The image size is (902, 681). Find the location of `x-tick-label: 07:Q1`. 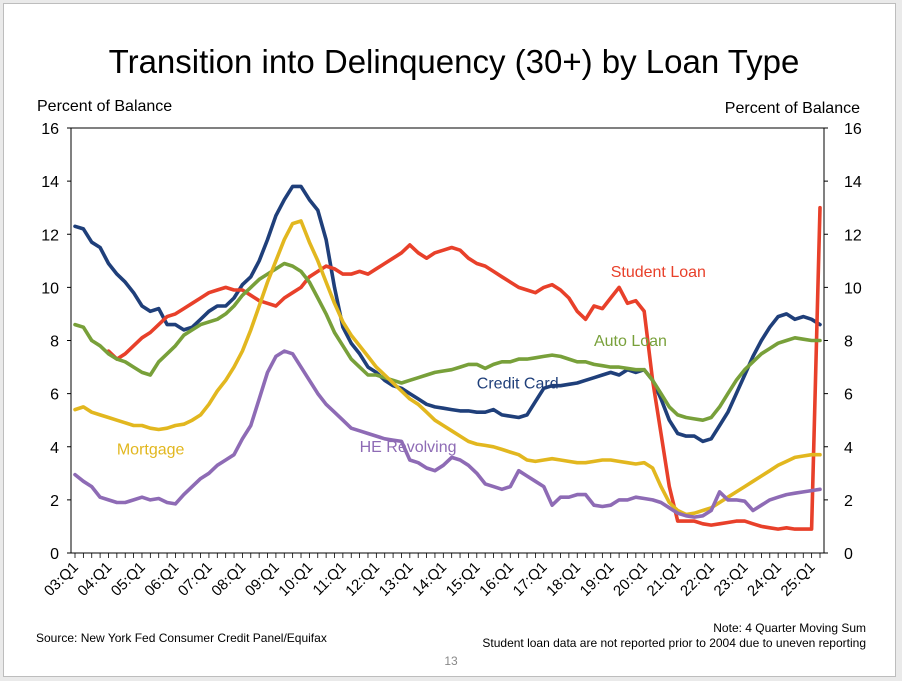

x-tick-label: 07:Q1 is located at coordinates (195, 579).